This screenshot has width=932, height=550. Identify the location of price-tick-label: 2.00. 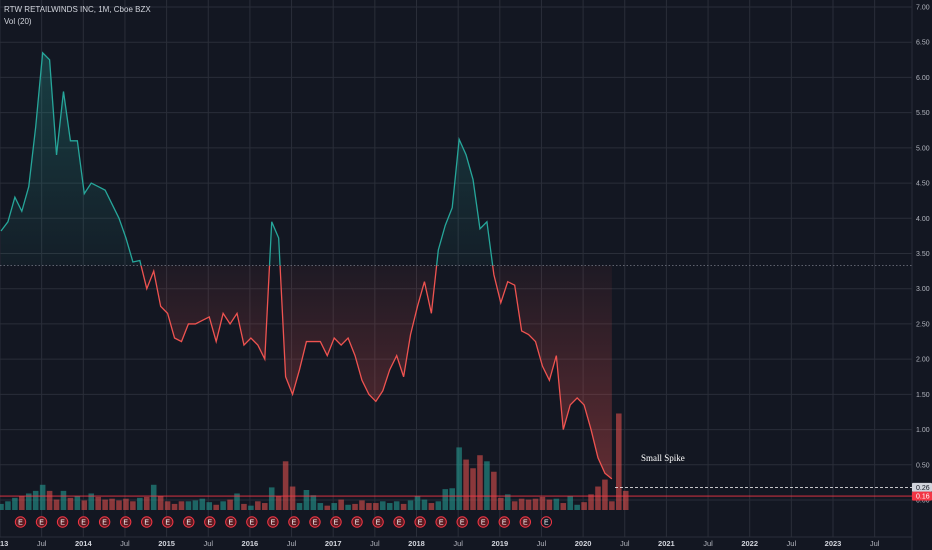
(923, 360).